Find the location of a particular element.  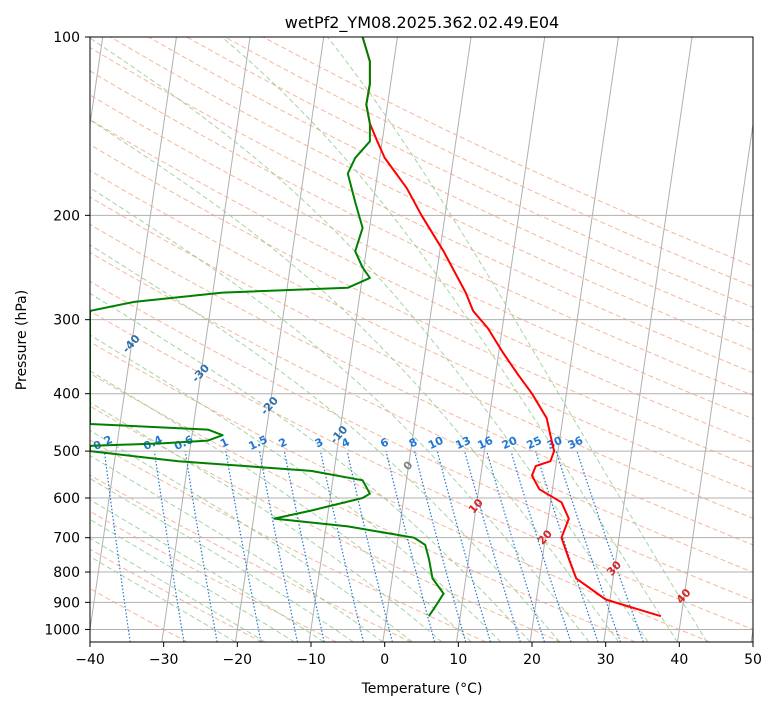

y-axis-ticks: 1000 900 800 700 600 500 400 300 200 100 is located at coordinates (67, 334).